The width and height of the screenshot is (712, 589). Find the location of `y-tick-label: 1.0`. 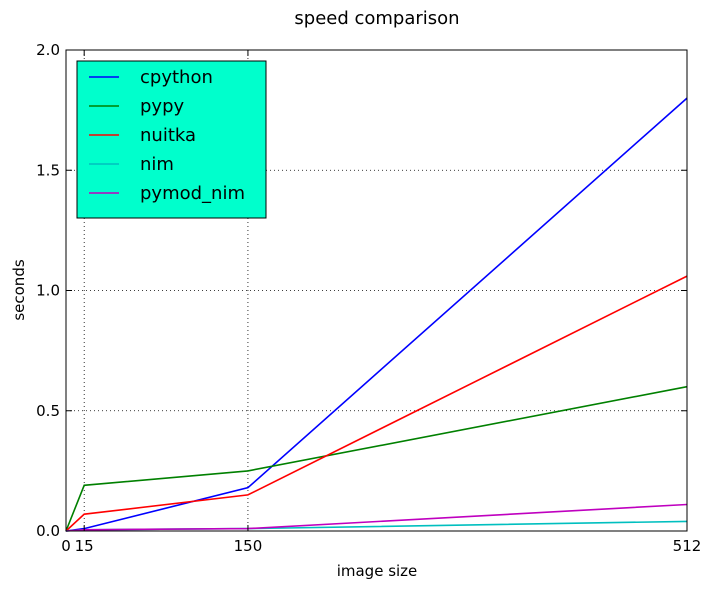

y-tick-label: 1.0 is located at coordinates (48, 291).